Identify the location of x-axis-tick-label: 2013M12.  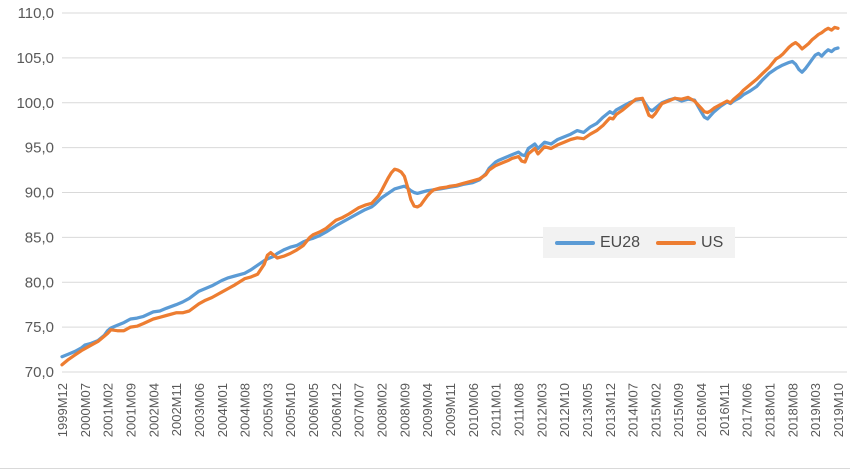
(610, 410).